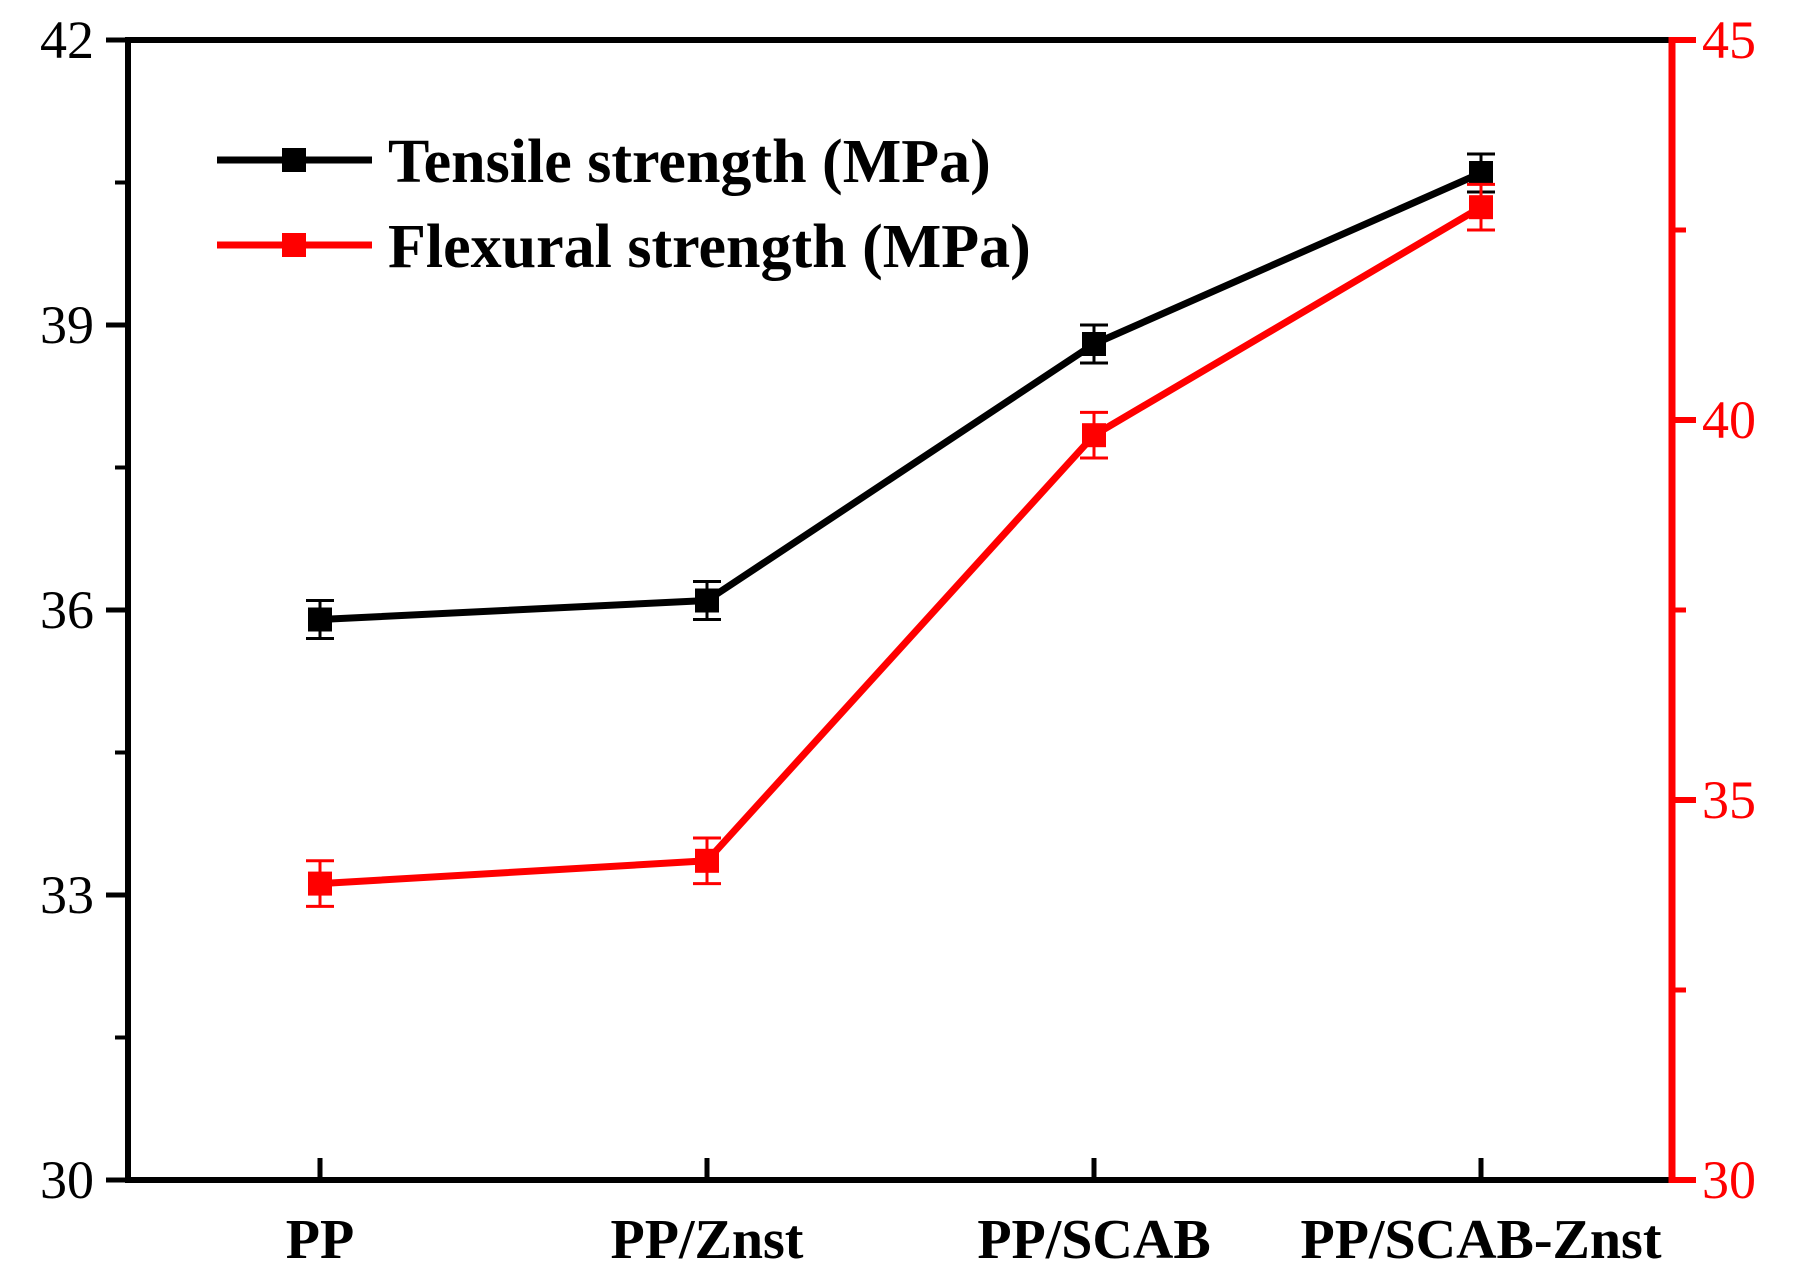  What do you see at coordinates (707, 1240) in the screenshot?
I see `x-category-label: PP/Znst` at bounding box center [707, 1240].